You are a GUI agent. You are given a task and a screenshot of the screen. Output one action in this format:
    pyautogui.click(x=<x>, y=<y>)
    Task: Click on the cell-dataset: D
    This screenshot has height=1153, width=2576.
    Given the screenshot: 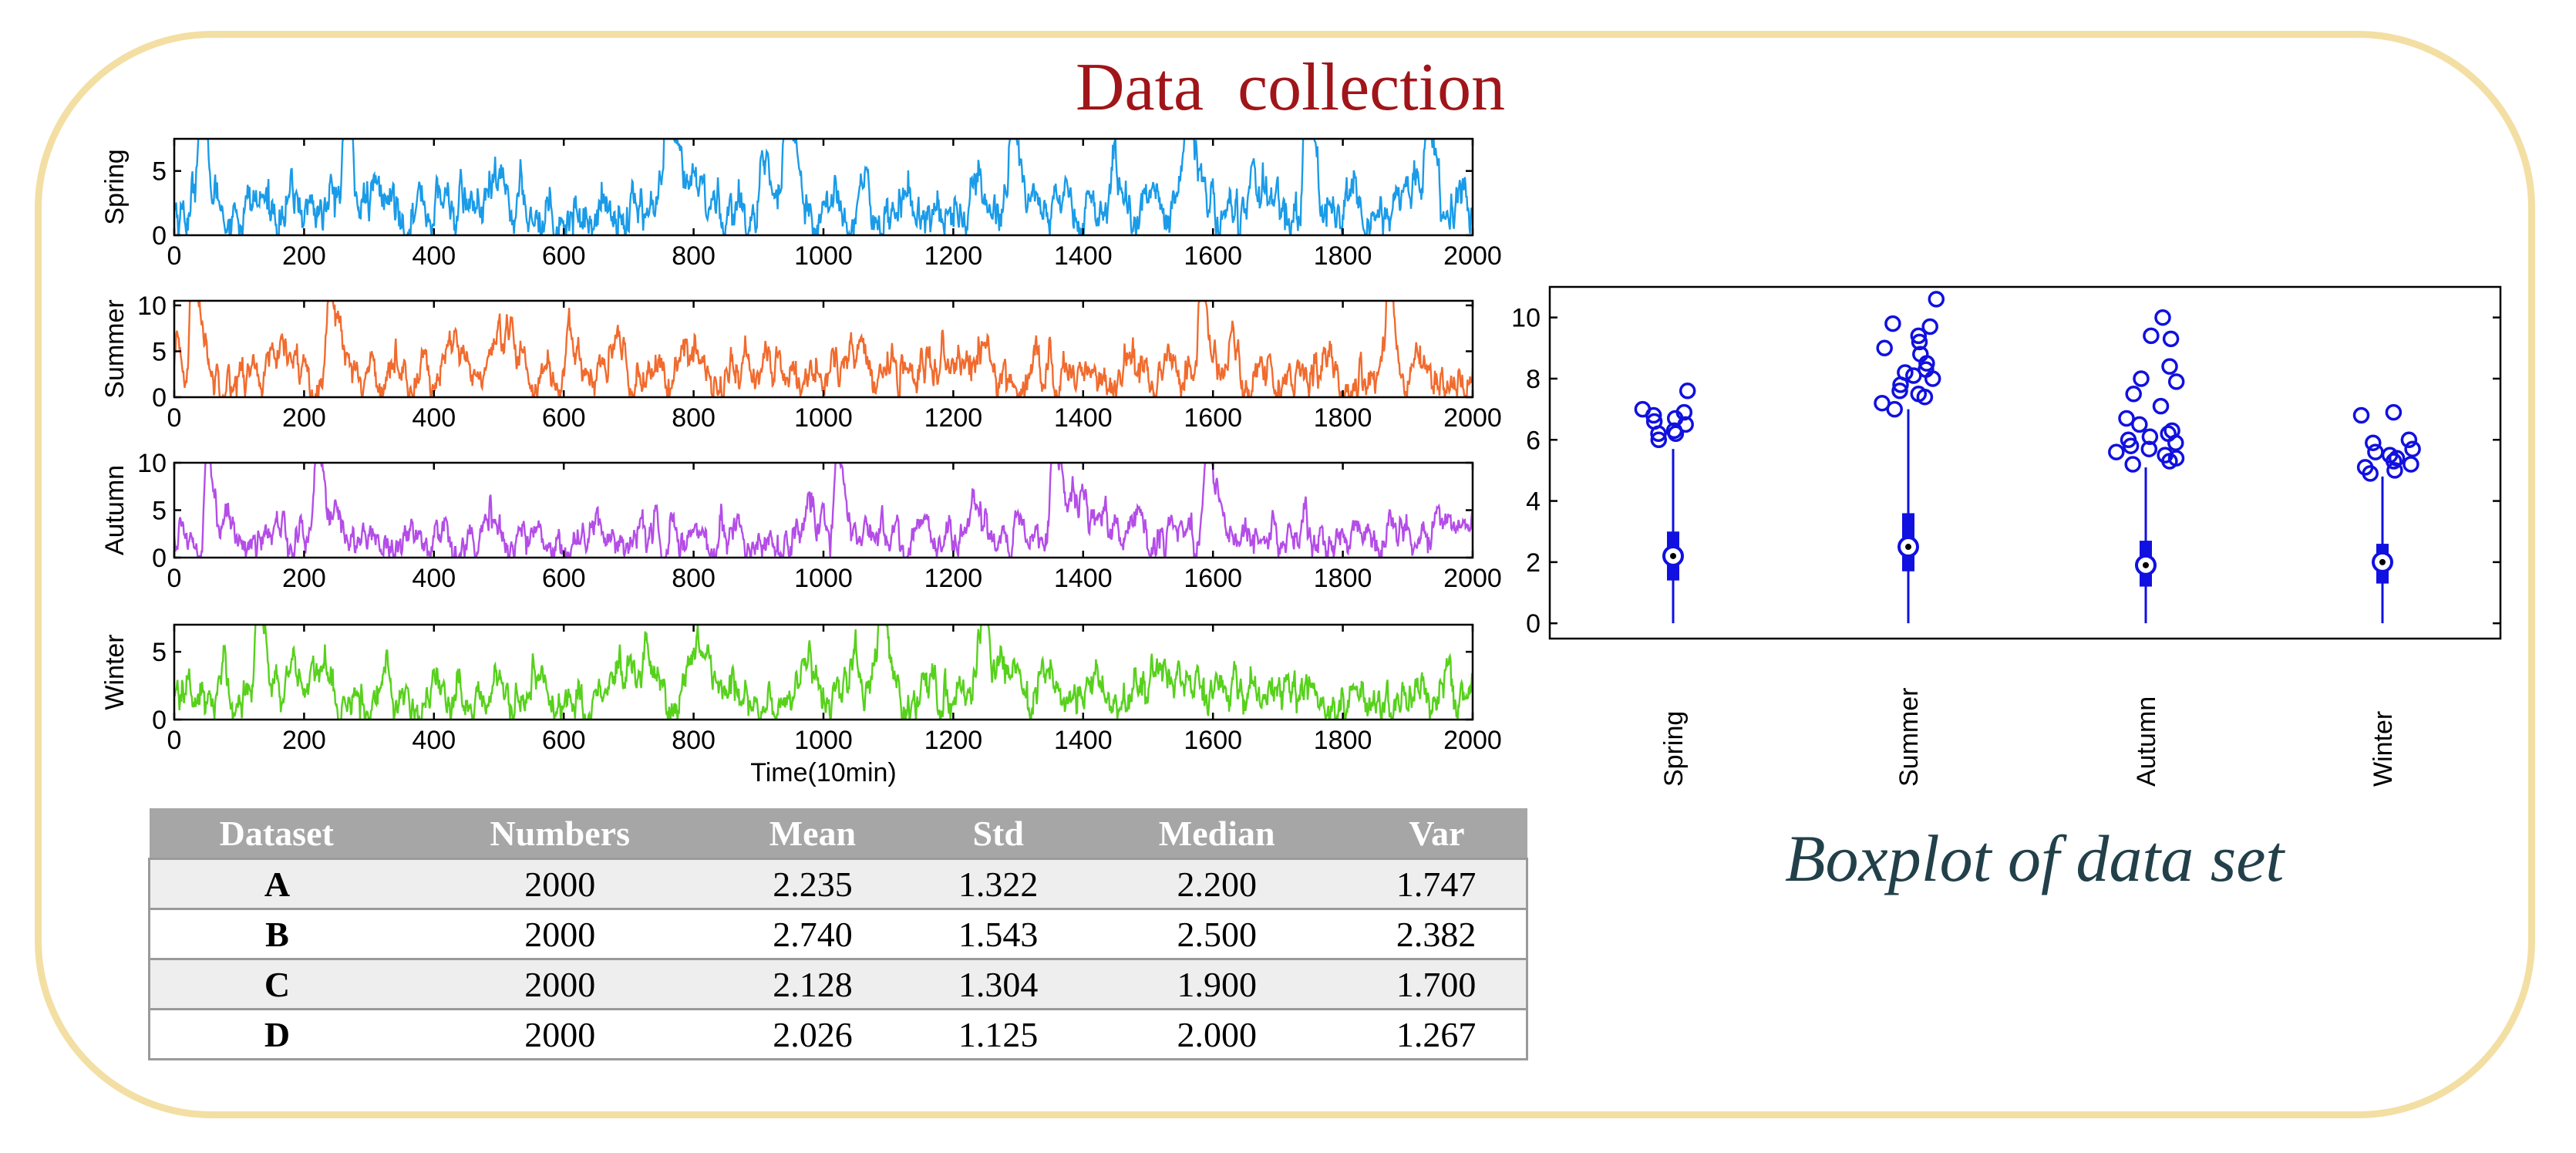 What is the action you would take?
    pyautogui.click(x=275, y=1034)
    